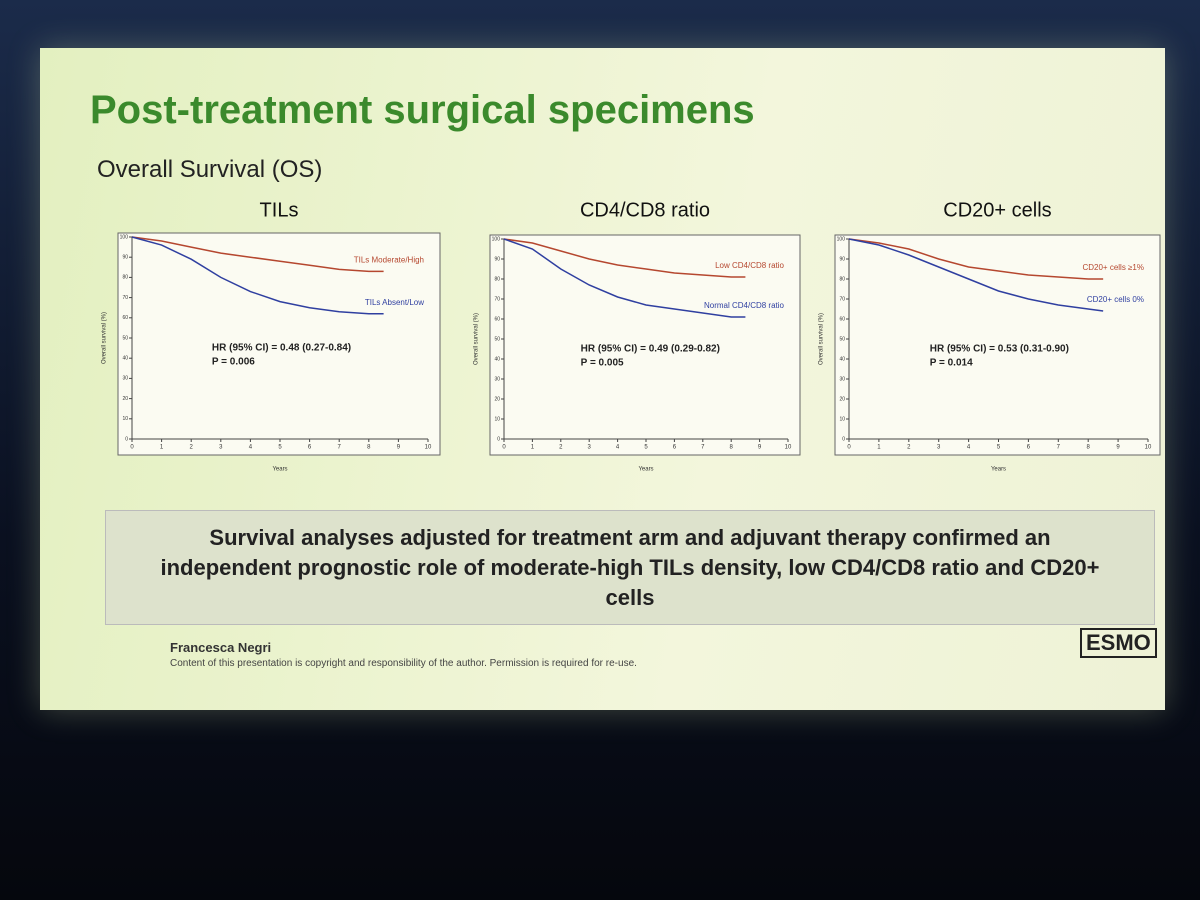 This screenshot has width=1200, height=900. Describe the element at coordinates (744, 305) in the screenshot. I see `series-label: Normal CD4/CD8 ratio` at that location.